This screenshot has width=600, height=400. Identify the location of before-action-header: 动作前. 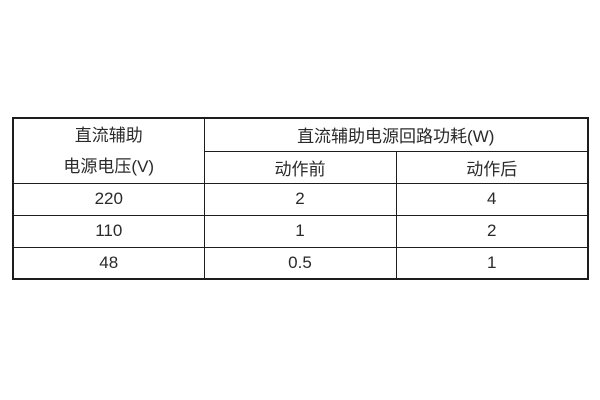
(300, 167).